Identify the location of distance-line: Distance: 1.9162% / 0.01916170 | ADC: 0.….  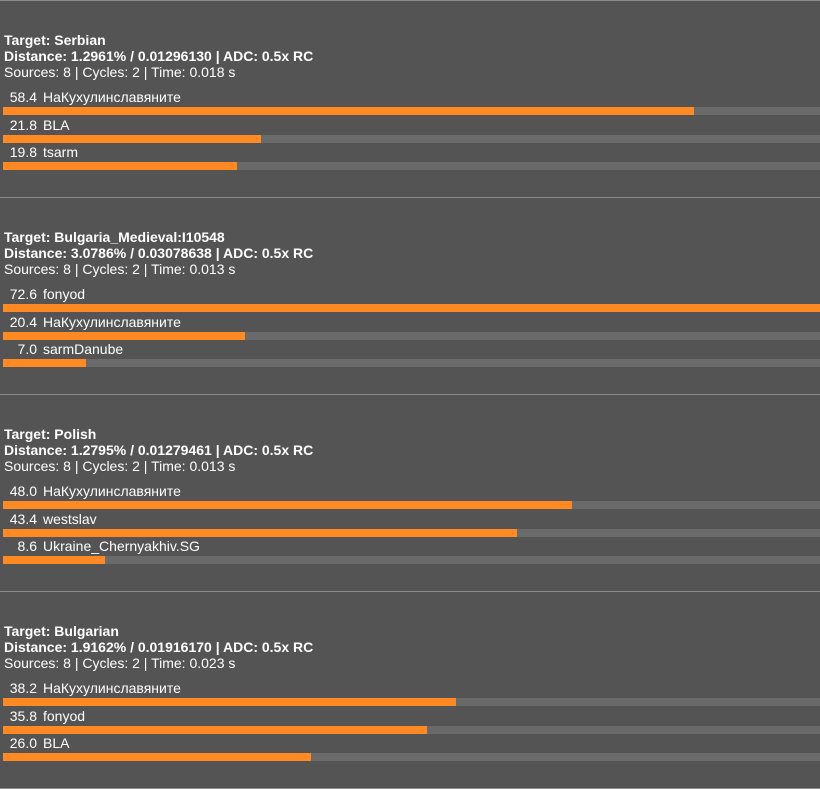
(159, 647).